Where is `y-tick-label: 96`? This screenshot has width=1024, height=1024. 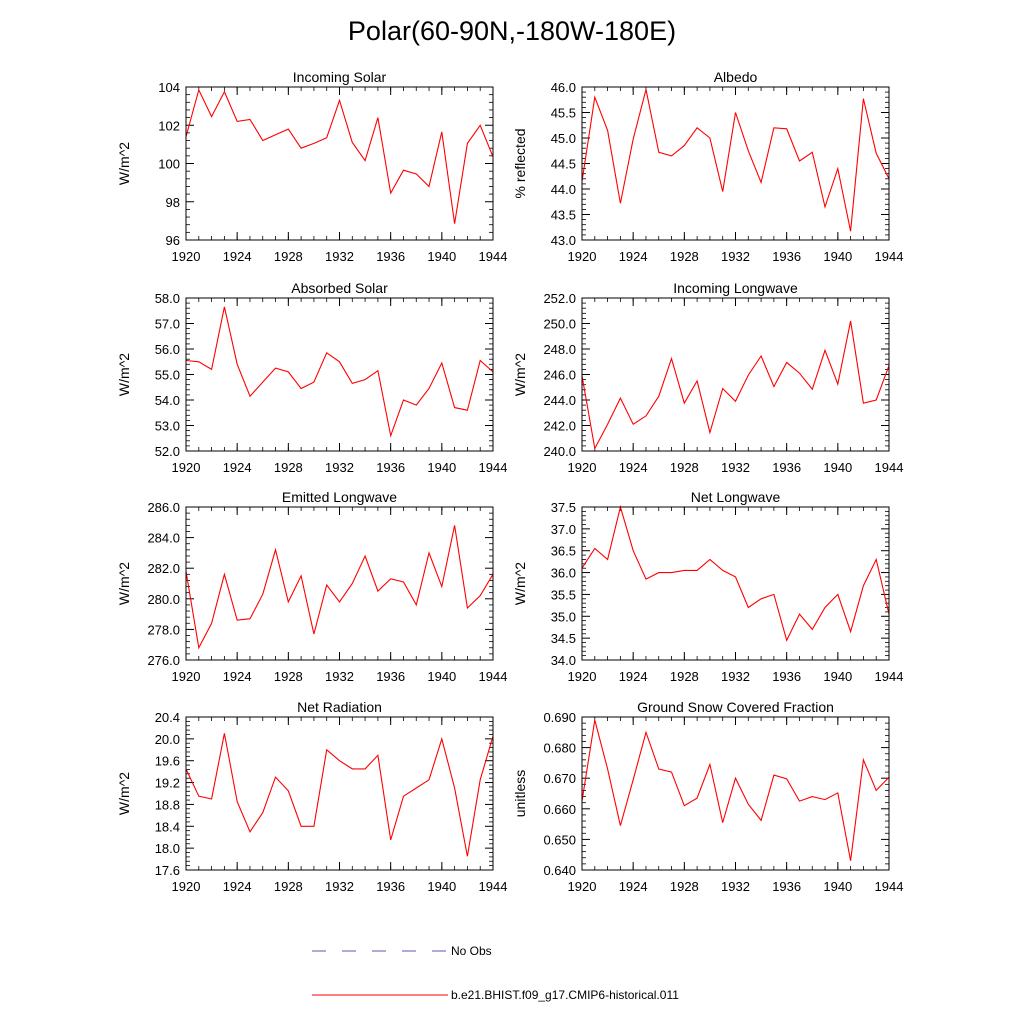
y-tick-label: 96 is located at coordinates (173, 240).